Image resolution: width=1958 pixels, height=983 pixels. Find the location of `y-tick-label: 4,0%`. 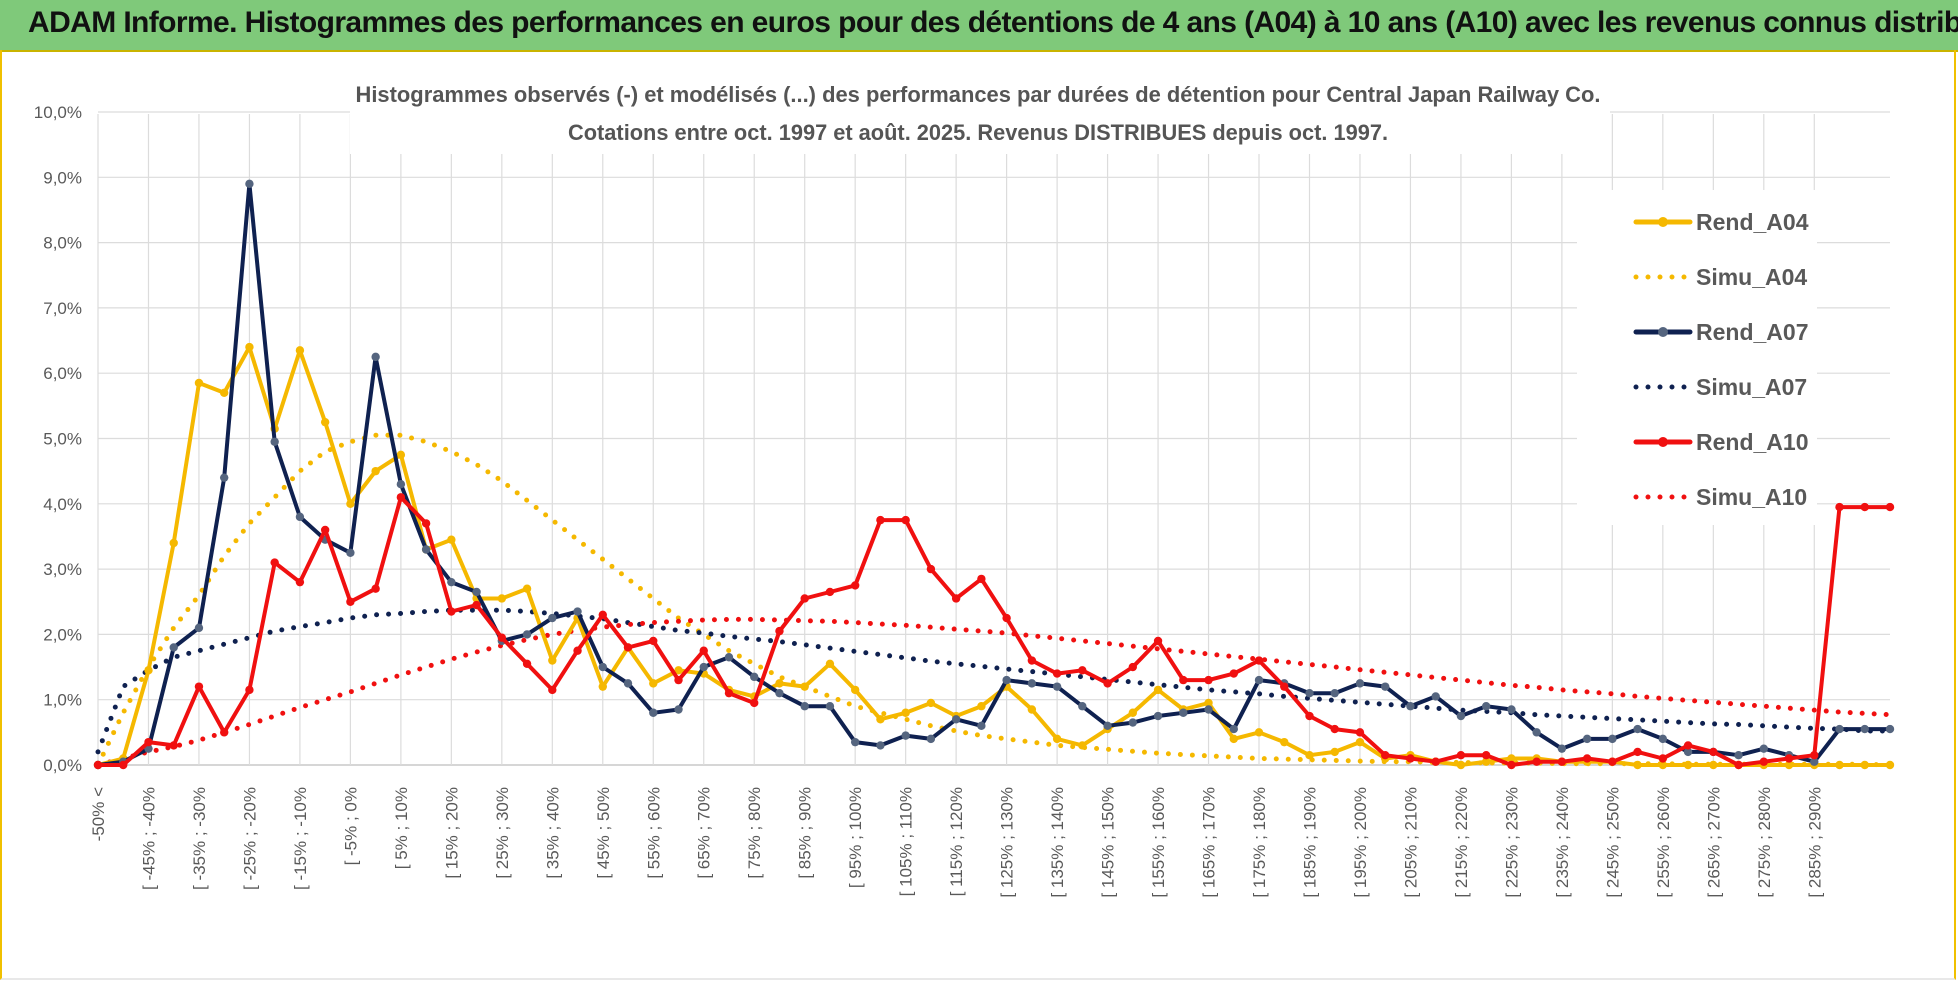

y-tick-label: 4,0% is located at coordinates (62, 504).